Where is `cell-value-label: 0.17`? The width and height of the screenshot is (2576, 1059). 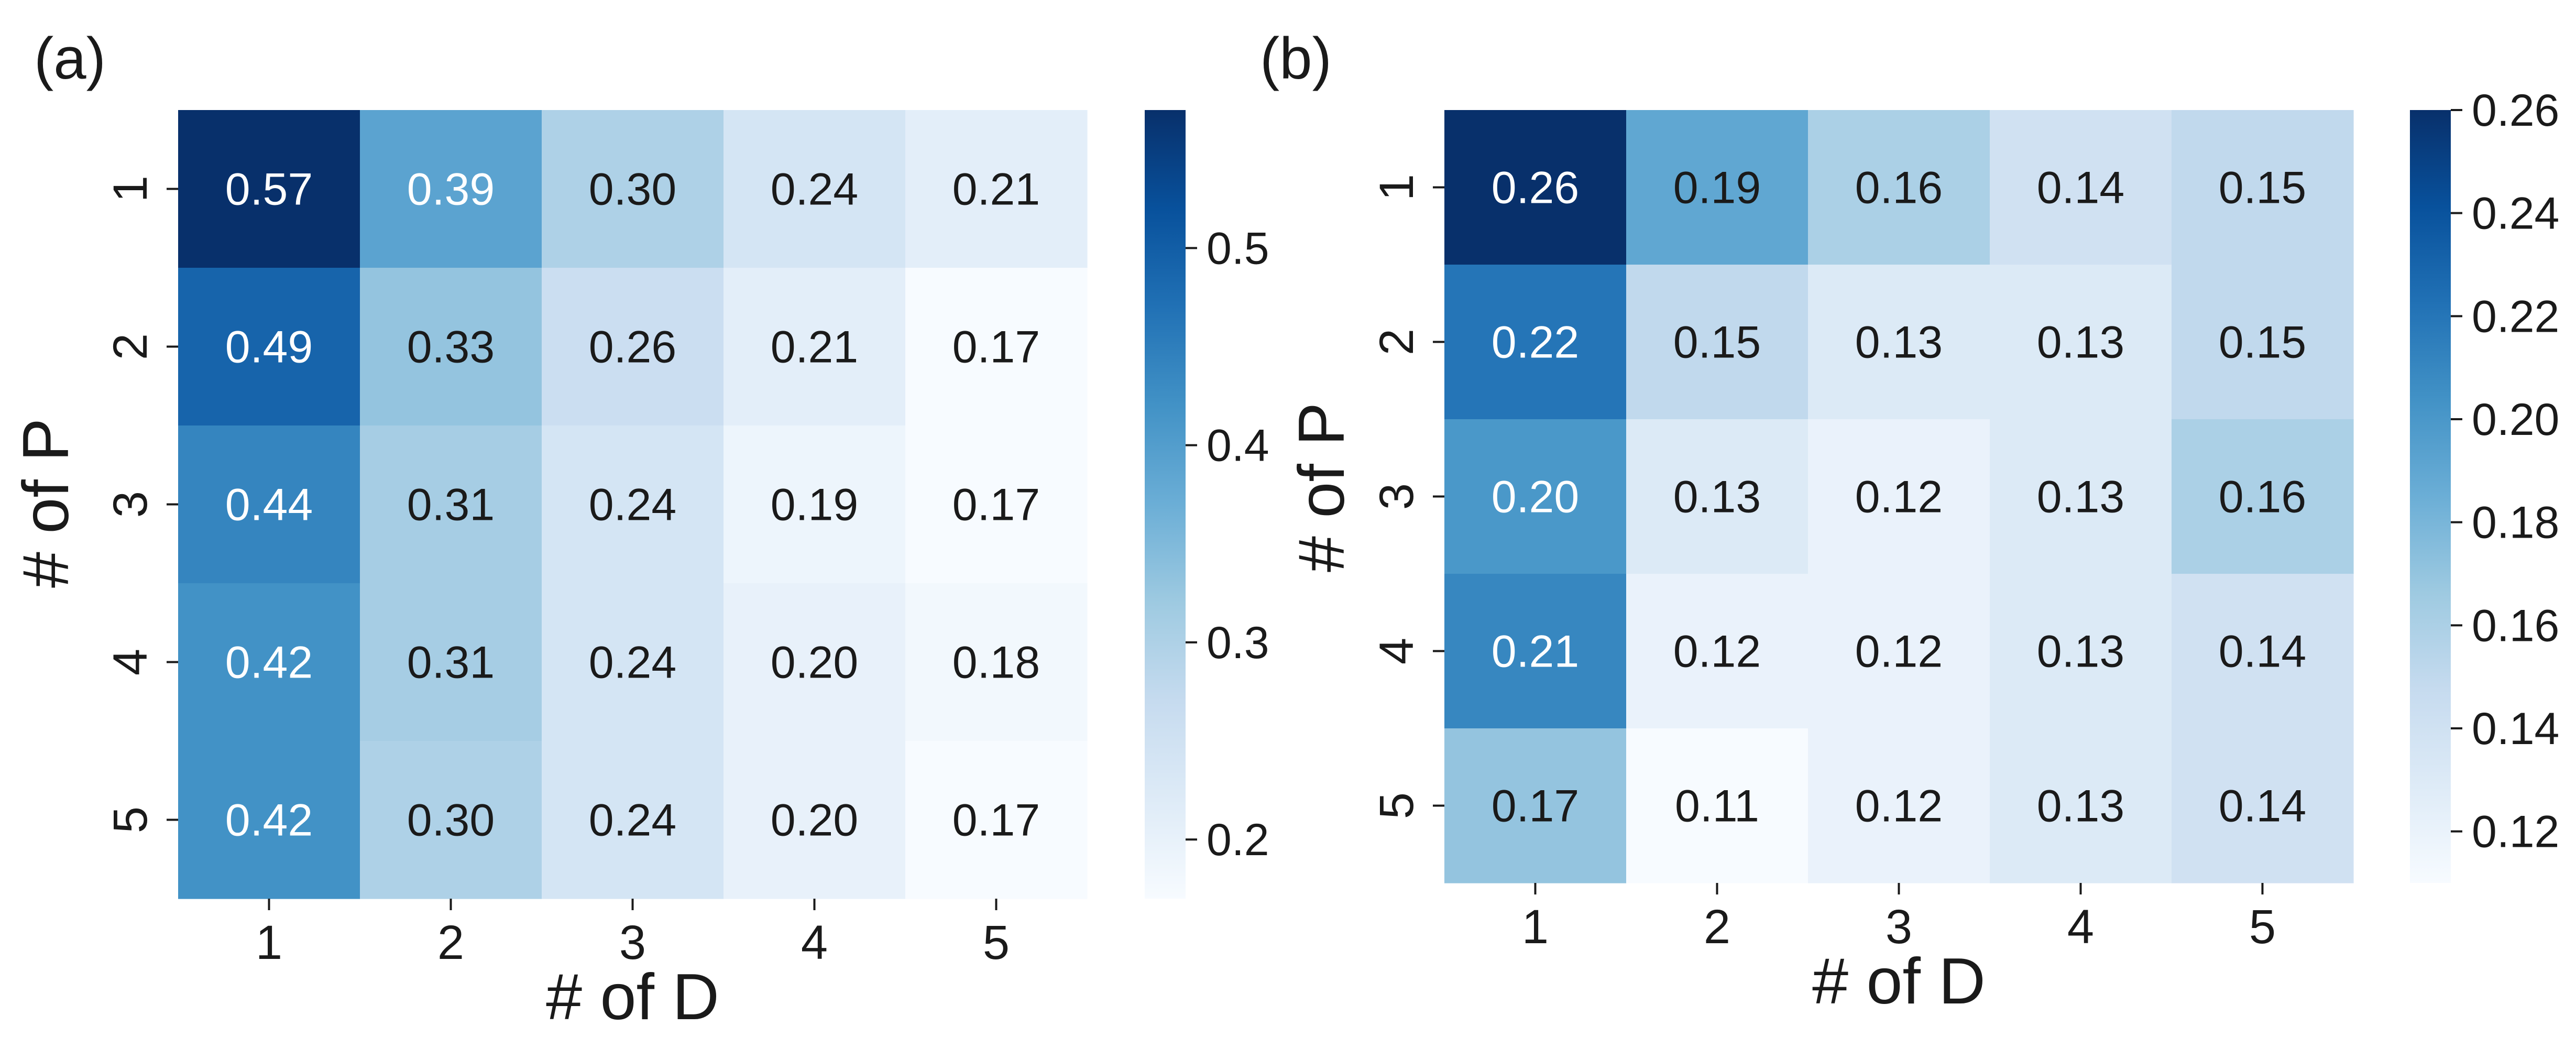 cell-value-label: 0.17 is located at coordinates (996, 820).